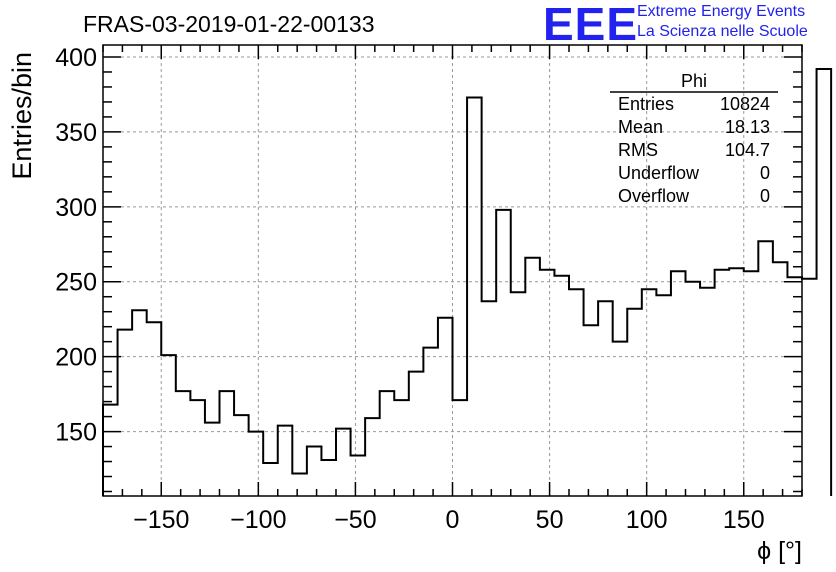 The height and width of the screenshot is (572, 836). Describe the element at coordinates (779, 551) in the screenshot. I see `x-axis-label: ϕ [°]` at that location.